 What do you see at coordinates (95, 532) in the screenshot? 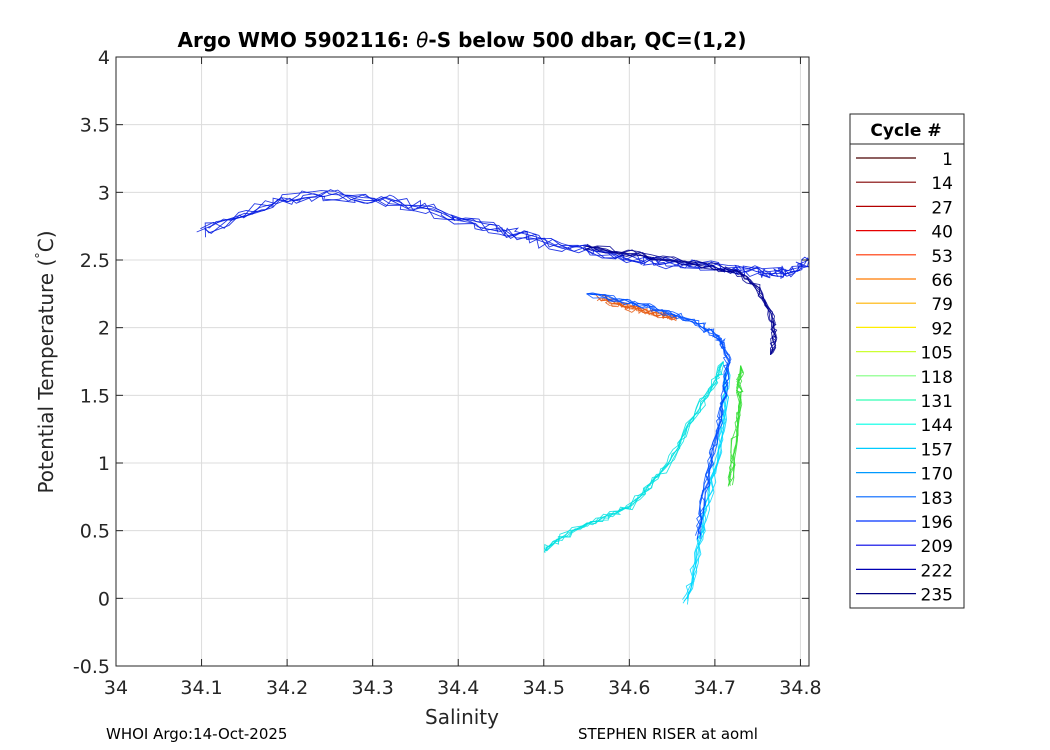
I see `y-tick-label: 0.5` at bounding box center [95, 532].